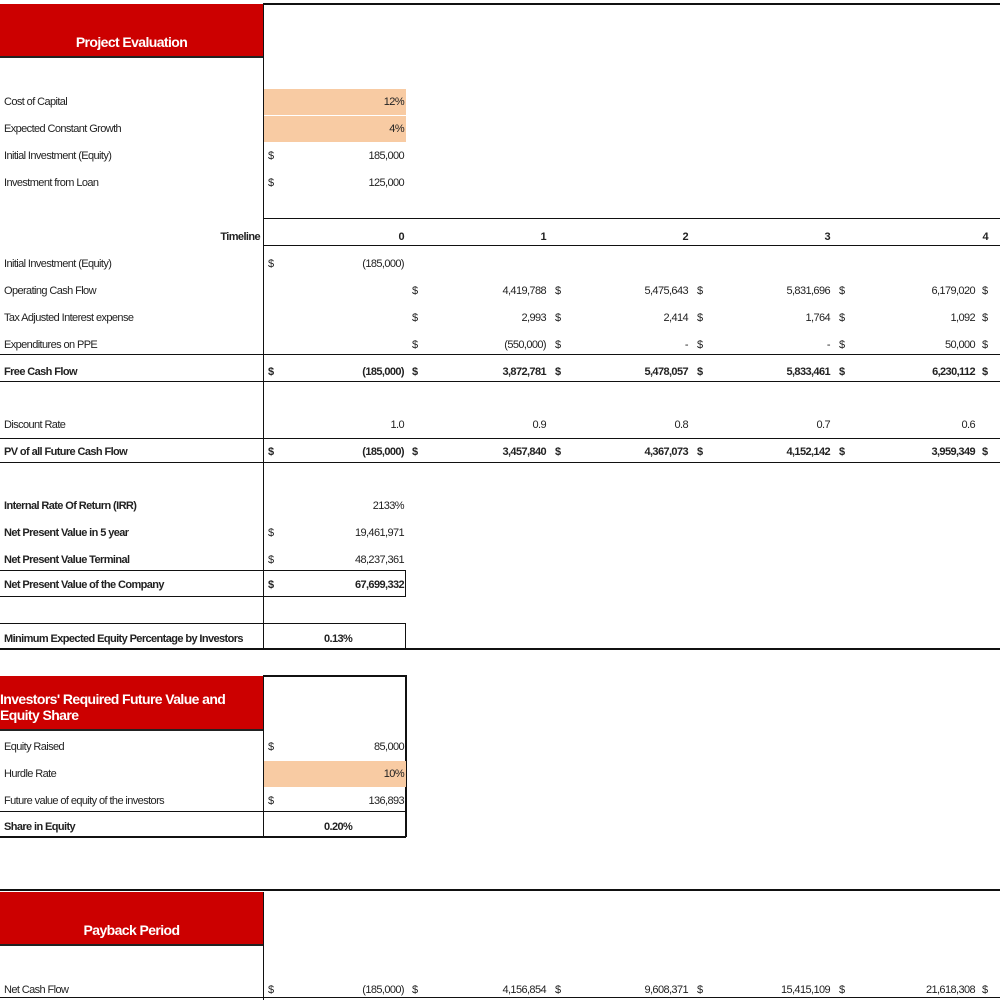 The width and height of the screenshot is (1000, 1000). Describe the element at coordinates (84, 801) in the screenshot. I see `row-label: Future value of equity of the investors` at that location.